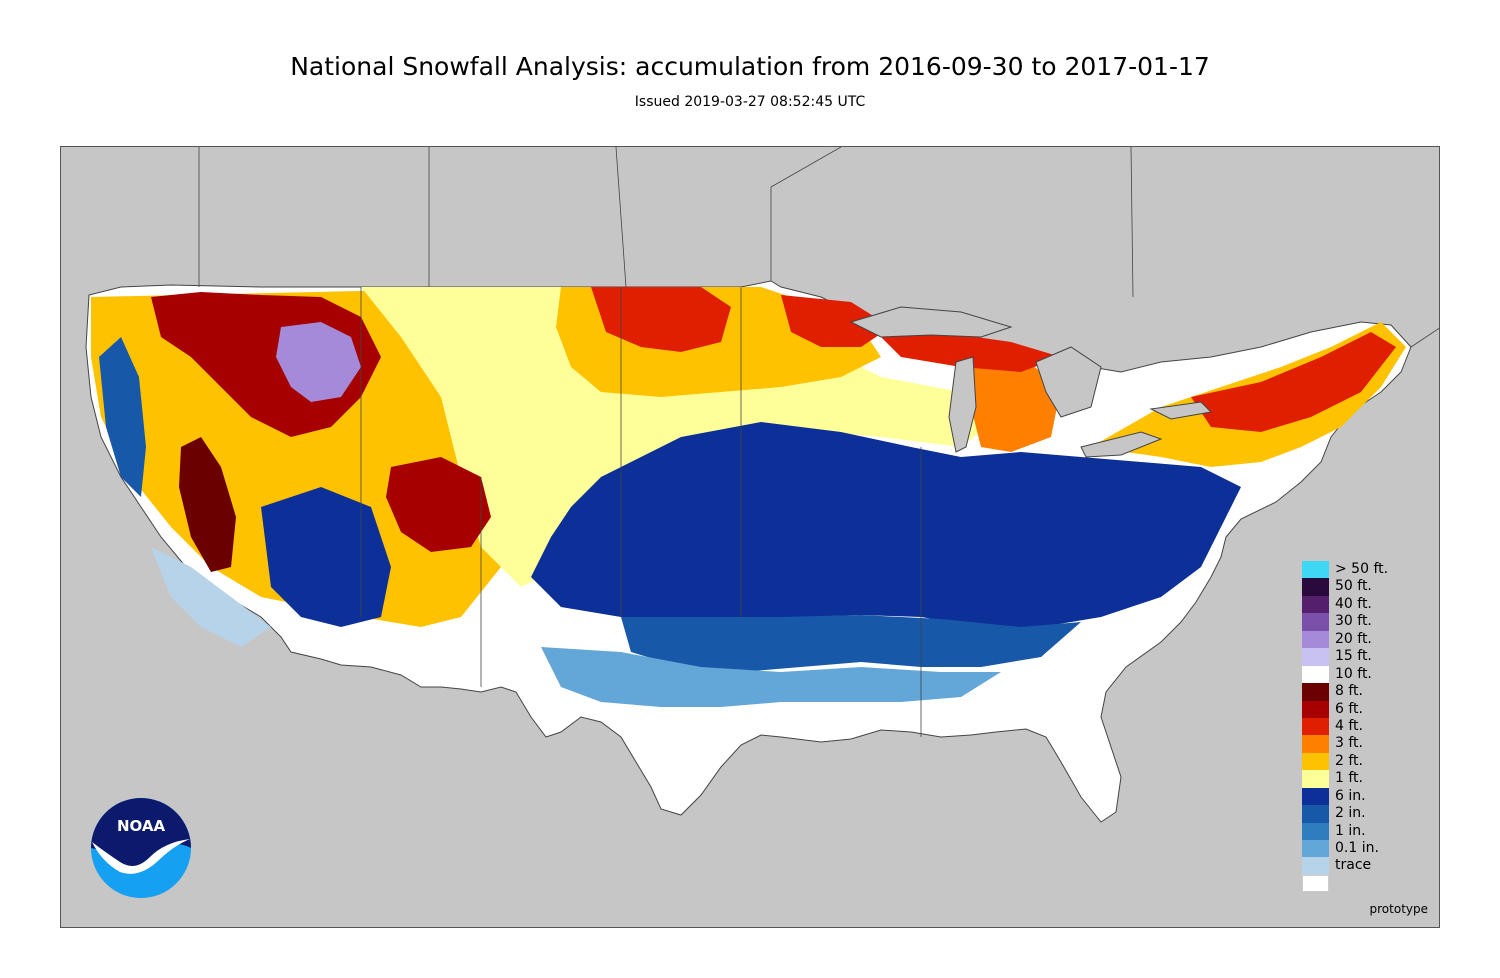 The height and width of the screenshot is (978, 1500). Describe the element at coordinates (1350, 813) in the screenshot. I see `legend-label: 2 in.` at that location.